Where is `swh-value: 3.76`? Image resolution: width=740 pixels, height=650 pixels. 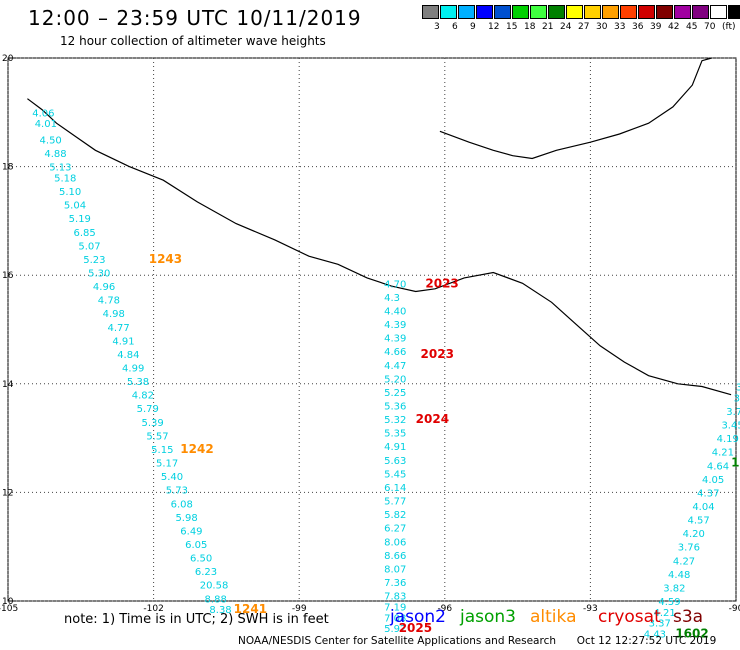
swh-value: 3.76 is located at coordinates (689, 548).